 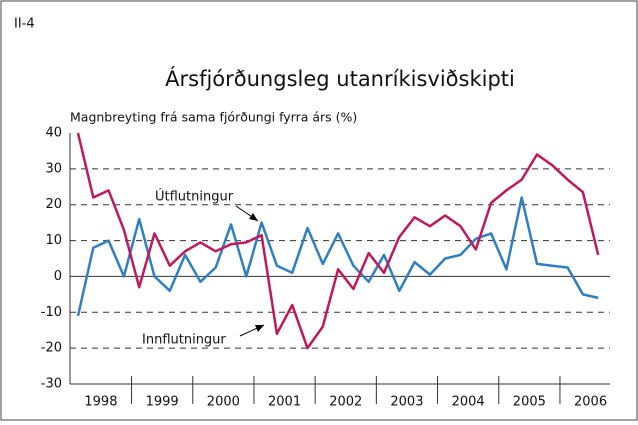 What do you see at coordinates (51, 348) in the screenshot?
I see `y-tick-label: -20` at bounding box center [51, 348].